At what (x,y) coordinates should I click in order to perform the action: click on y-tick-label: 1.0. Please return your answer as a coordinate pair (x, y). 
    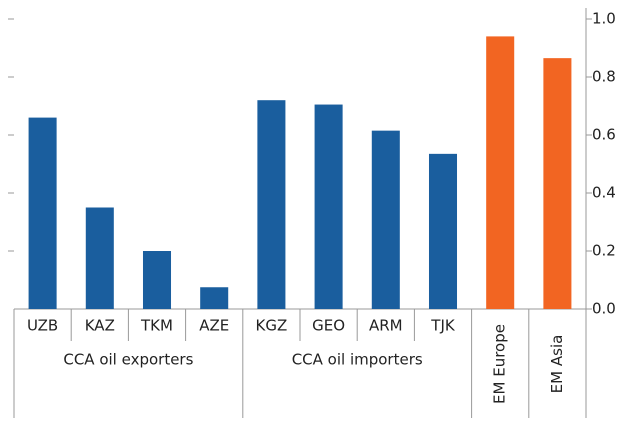
    Looking at the image, I should click on (604, 19).